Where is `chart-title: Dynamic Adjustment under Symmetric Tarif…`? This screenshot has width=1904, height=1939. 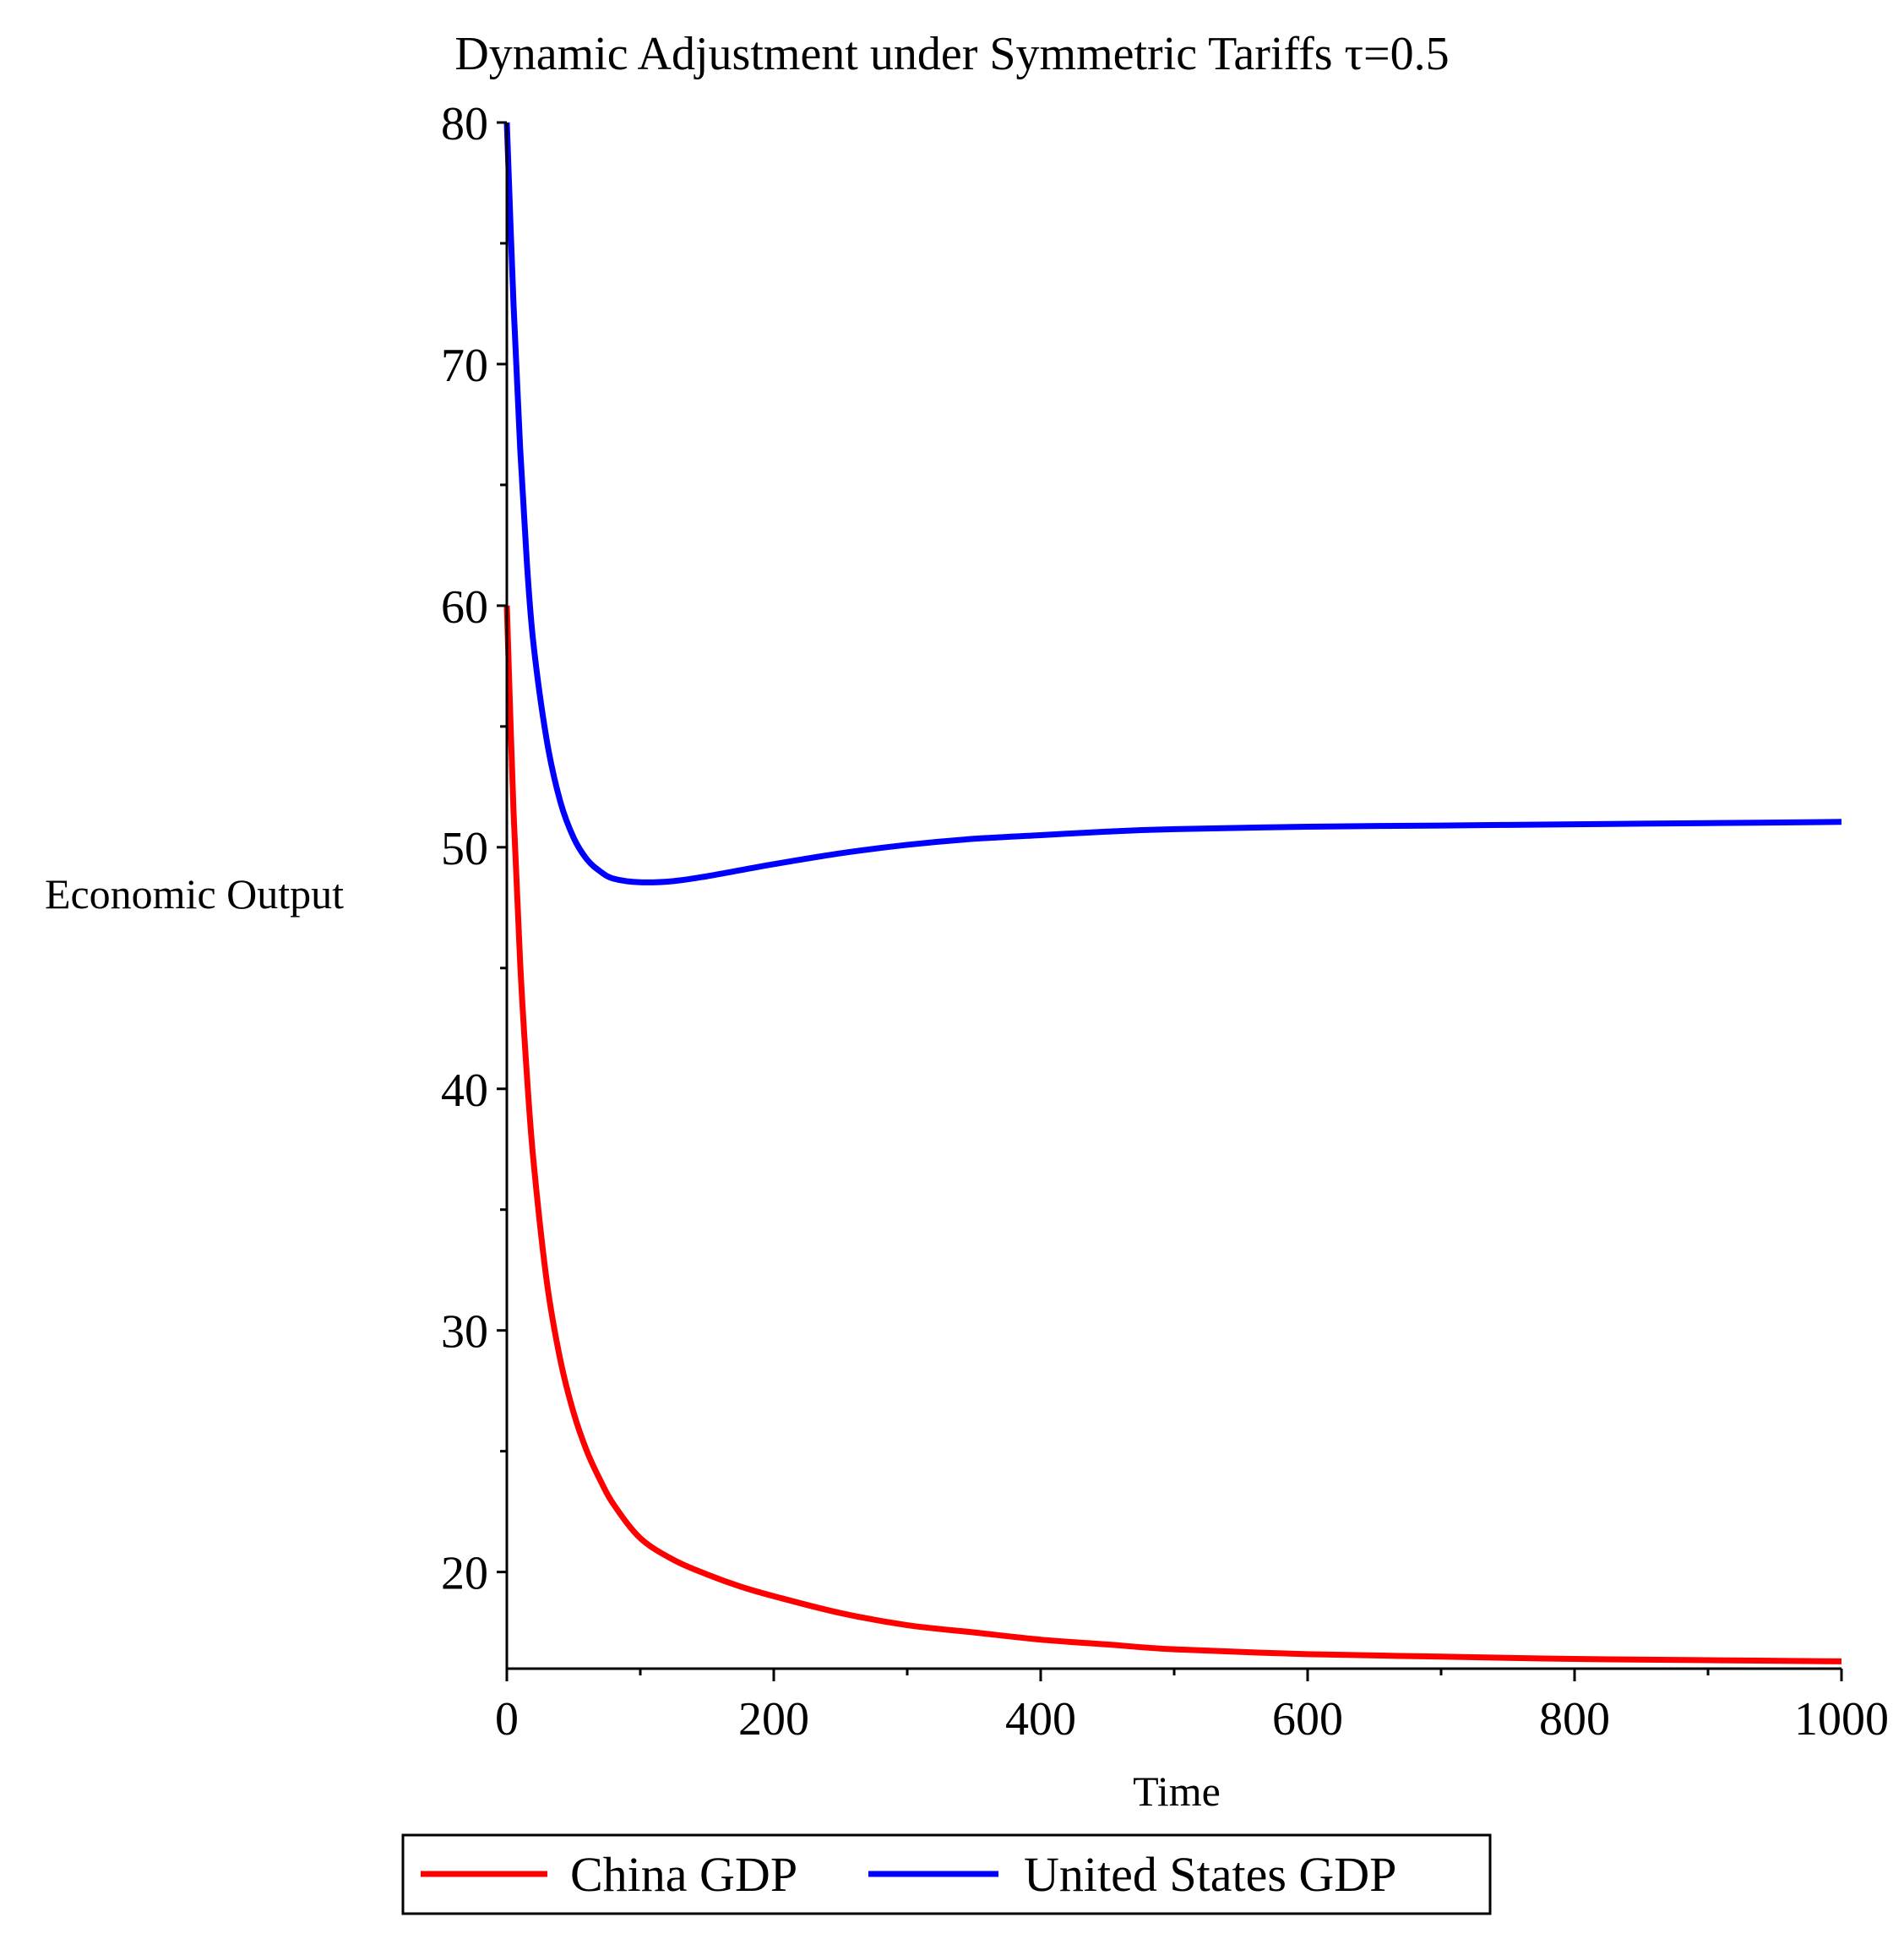 chart-title: Dynamic Adjustment under Symmetric Tarif… is located at coordinates (952, 54).